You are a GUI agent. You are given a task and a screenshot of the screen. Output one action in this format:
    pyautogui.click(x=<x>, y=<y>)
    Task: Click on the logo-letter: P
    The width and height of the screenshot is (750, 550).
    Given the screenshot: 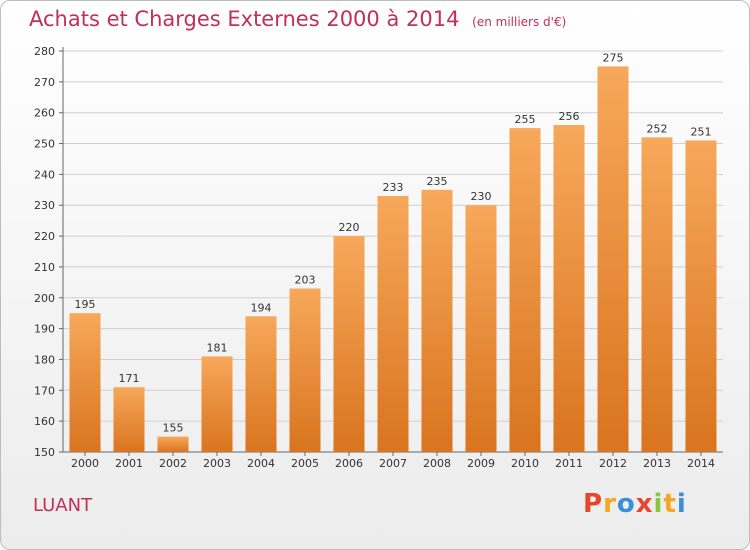 What is the action you would take?
    pyautogui.click(x=593, y=504)
    